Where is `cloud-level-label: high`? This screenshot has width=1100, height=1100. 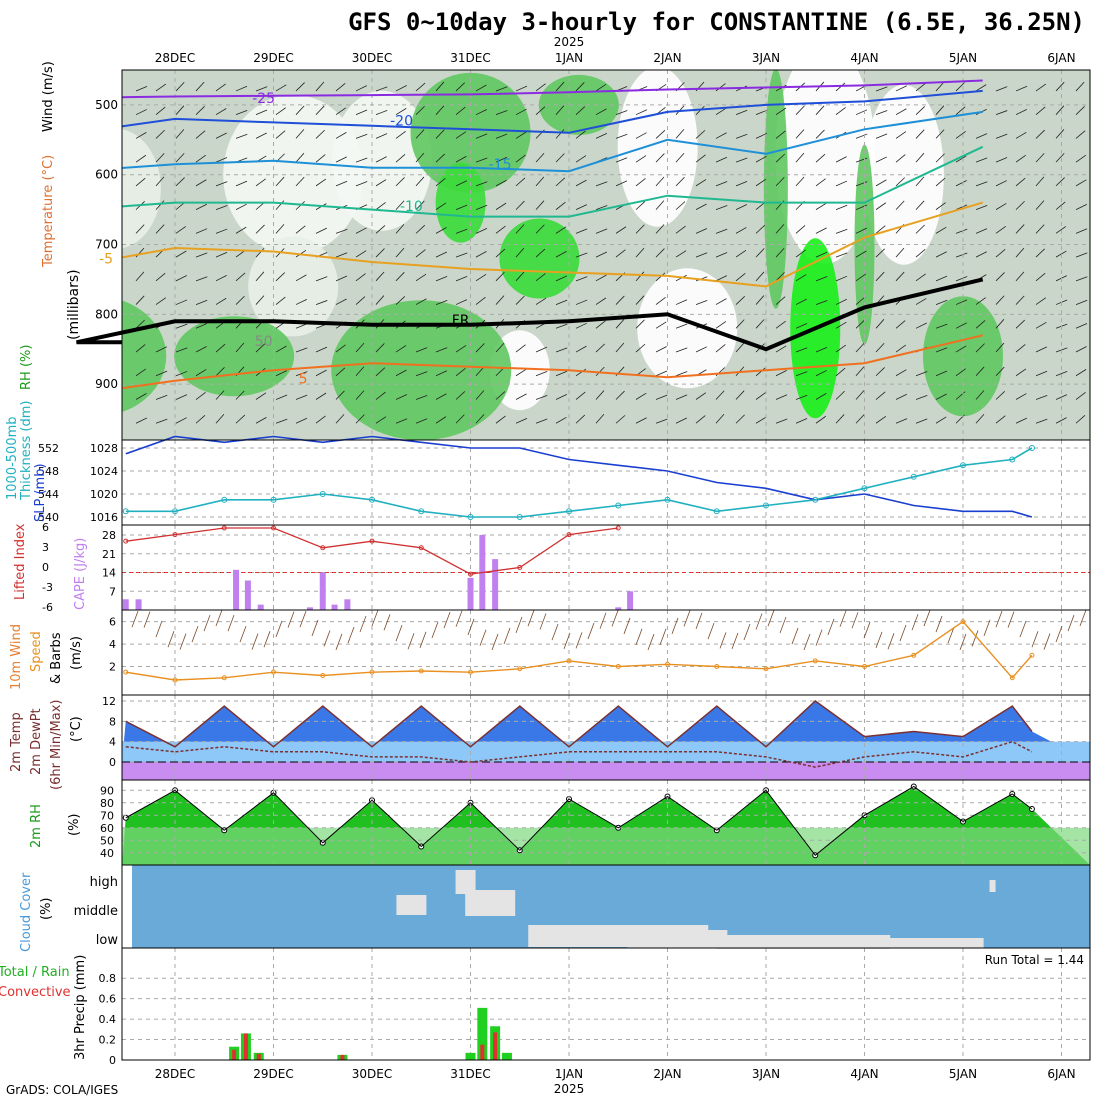
cloud-level-label: high is located at coordinates (104, 882).